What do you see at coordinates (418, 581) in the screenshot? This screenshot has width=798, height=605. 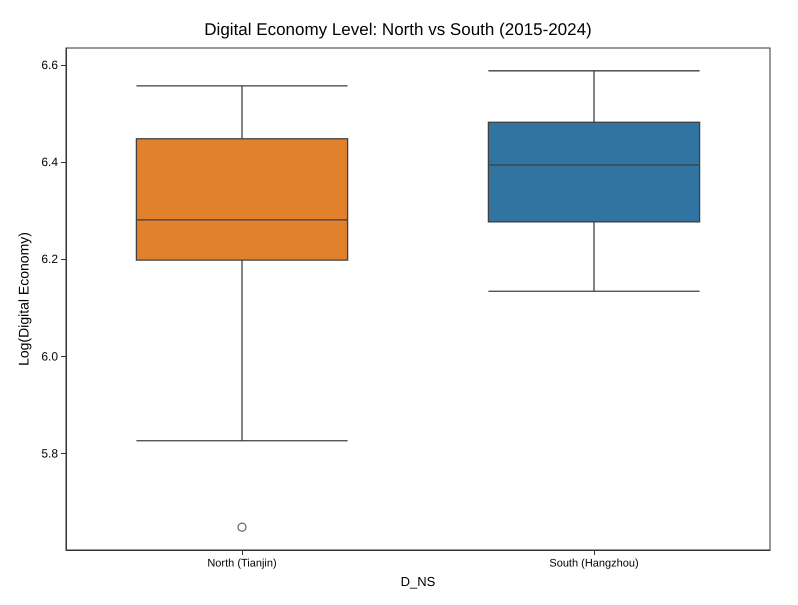 I see `x-axis-title: D_NS` at bounding box center [418, 581].